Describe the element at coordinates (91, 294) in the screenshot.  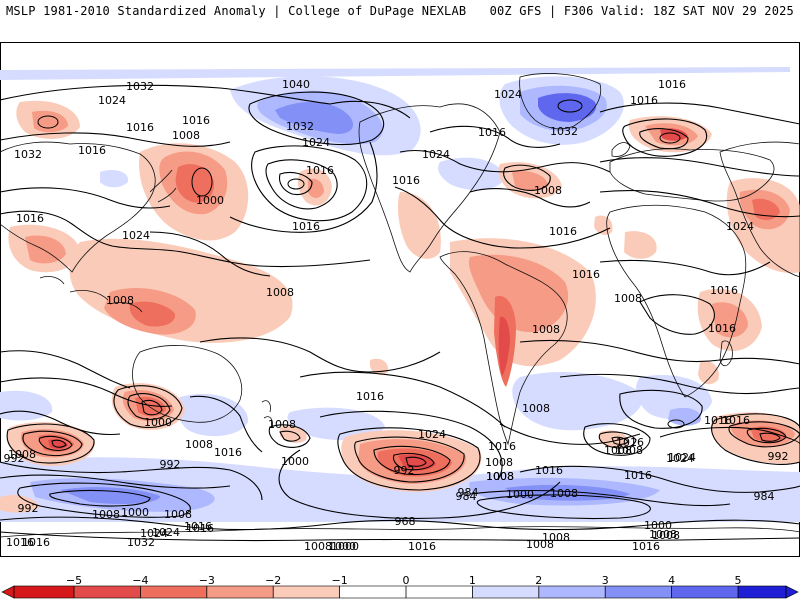
I see `coast-indonesia` at that location.